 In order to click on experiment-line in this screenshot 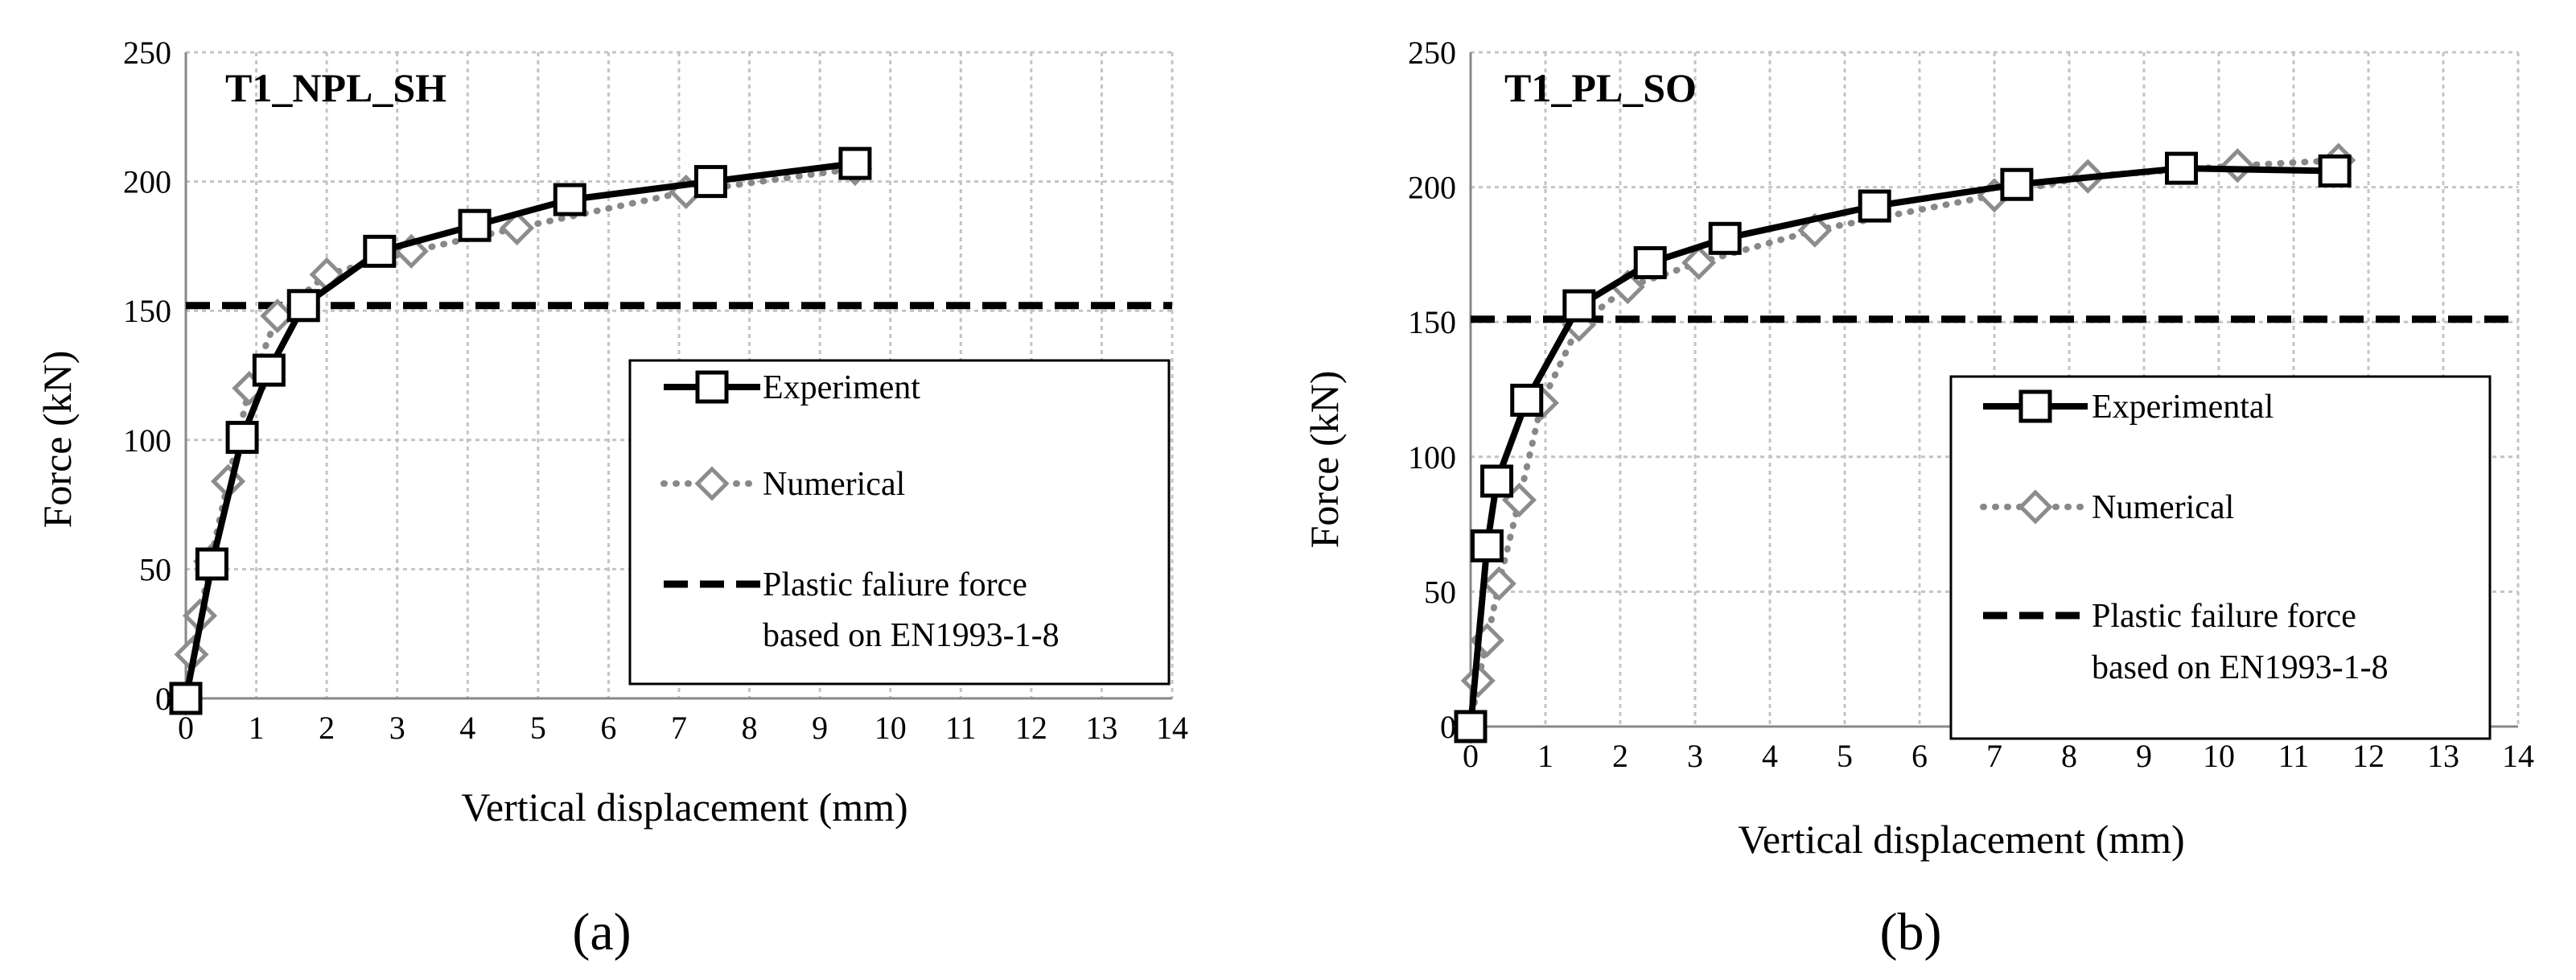, I will do `click(519, 429)`.